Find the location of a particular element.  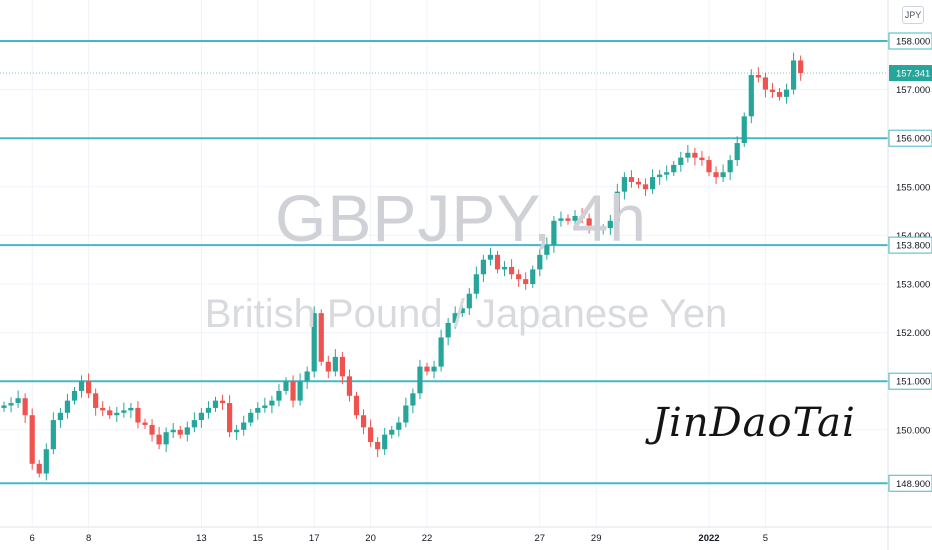

level-label: 148.900 is located at coordinates (913, 484).